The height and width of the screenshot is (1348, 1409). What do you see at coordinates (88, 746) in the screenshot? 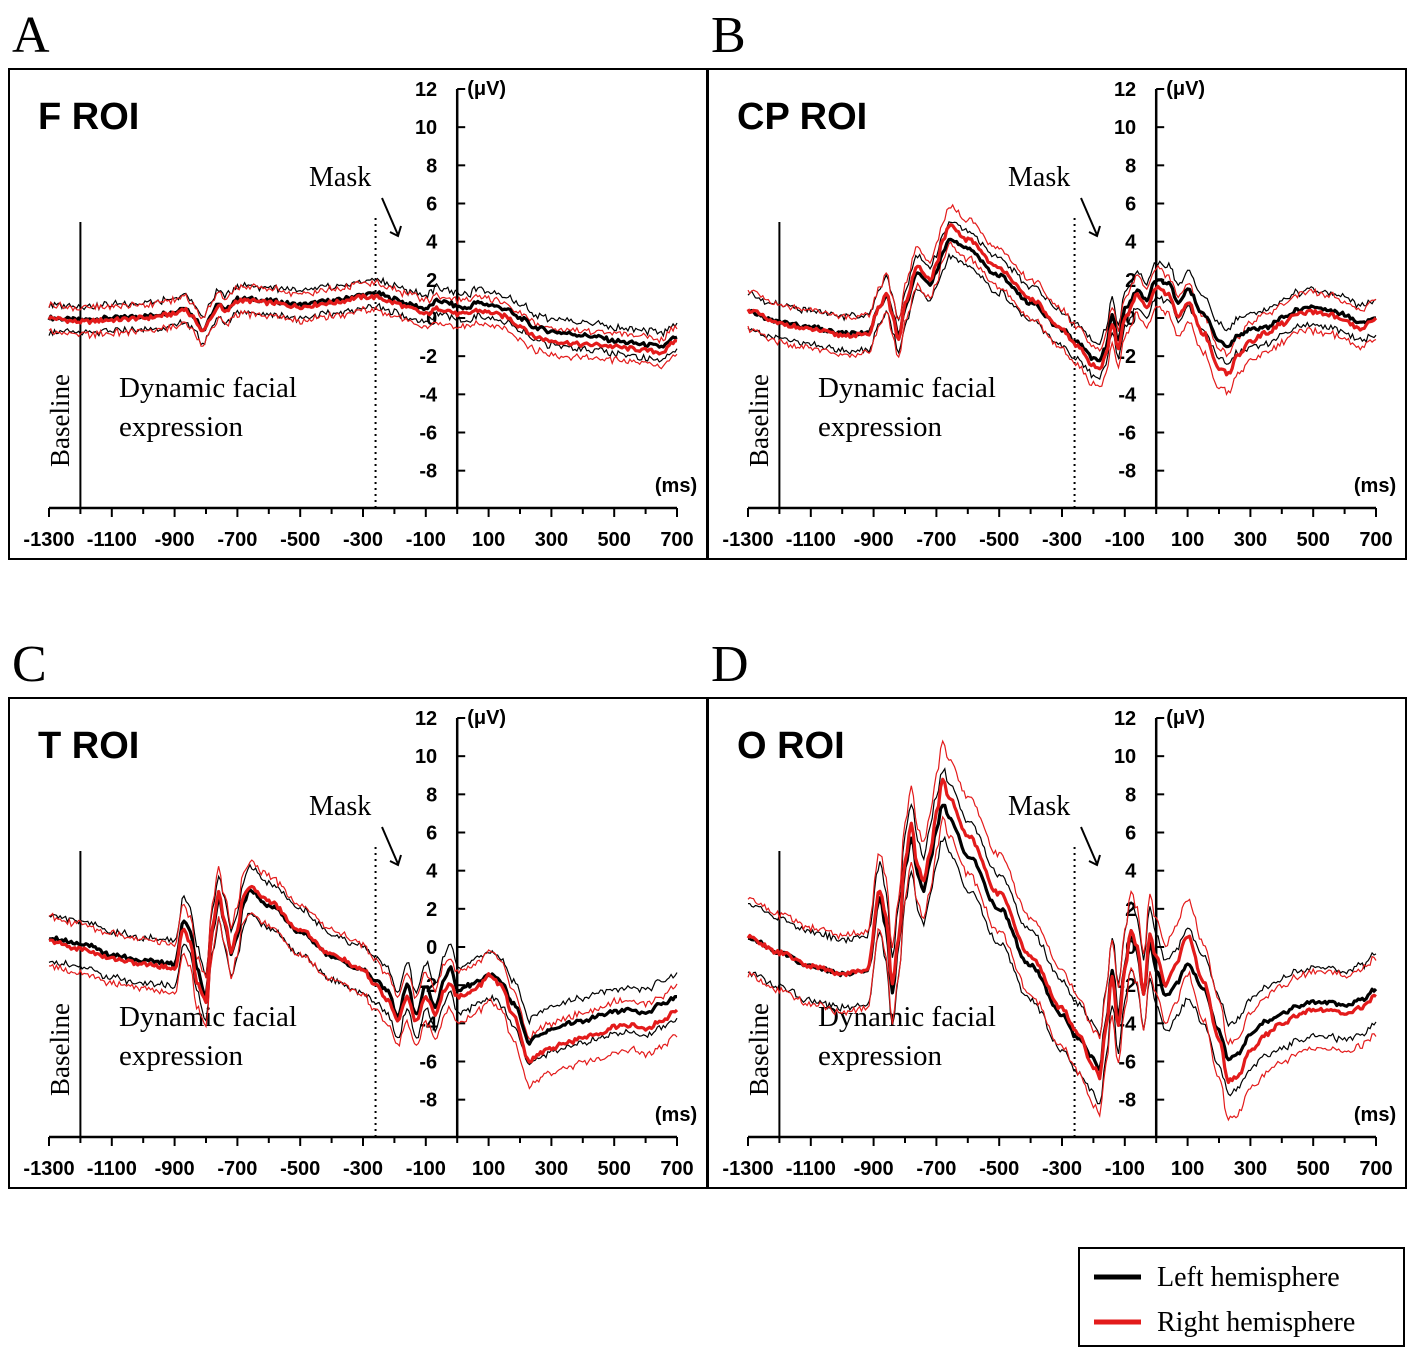
I see `panel-title: T ROI` at bounding box center [88, 746].